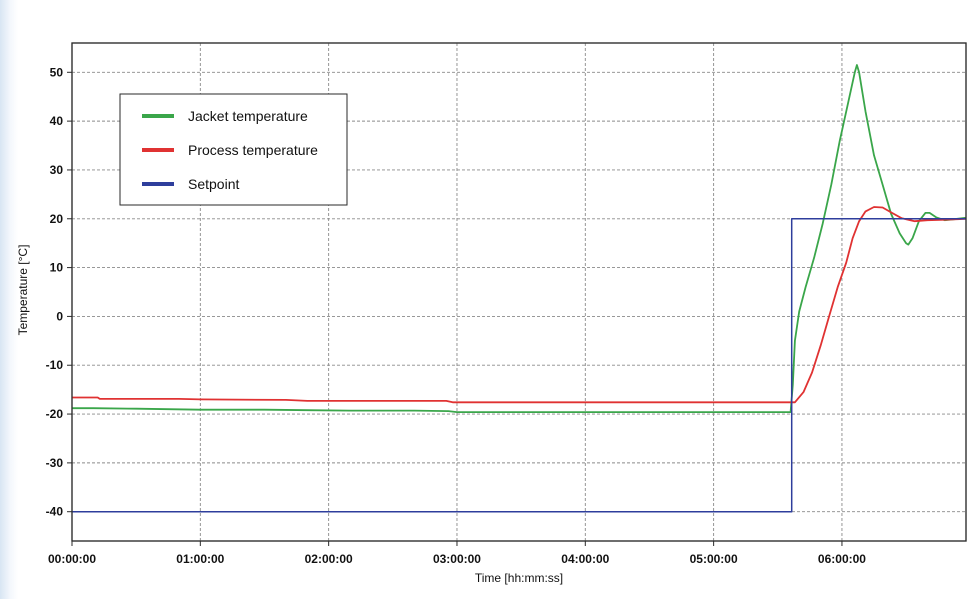 The height and width of the screenshot is (599, 974). What do you see at coordinates (57, 268) in the screenshot?
I see `y-tick-label: 10` at bounding box center [57, 268].